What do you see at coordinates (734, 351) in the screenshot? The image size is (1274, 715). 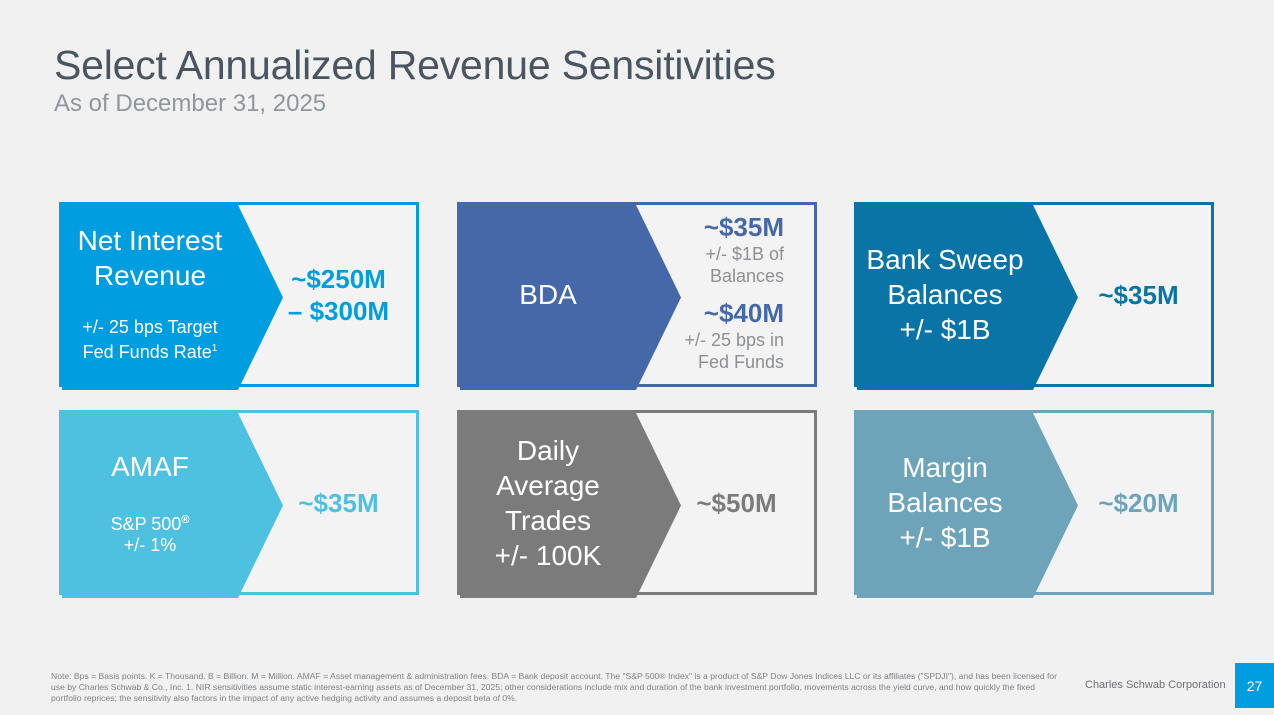 I see `card-note-fed-funds: +/- 25 bps in Fed Funds` at bounding box center [734, 351].